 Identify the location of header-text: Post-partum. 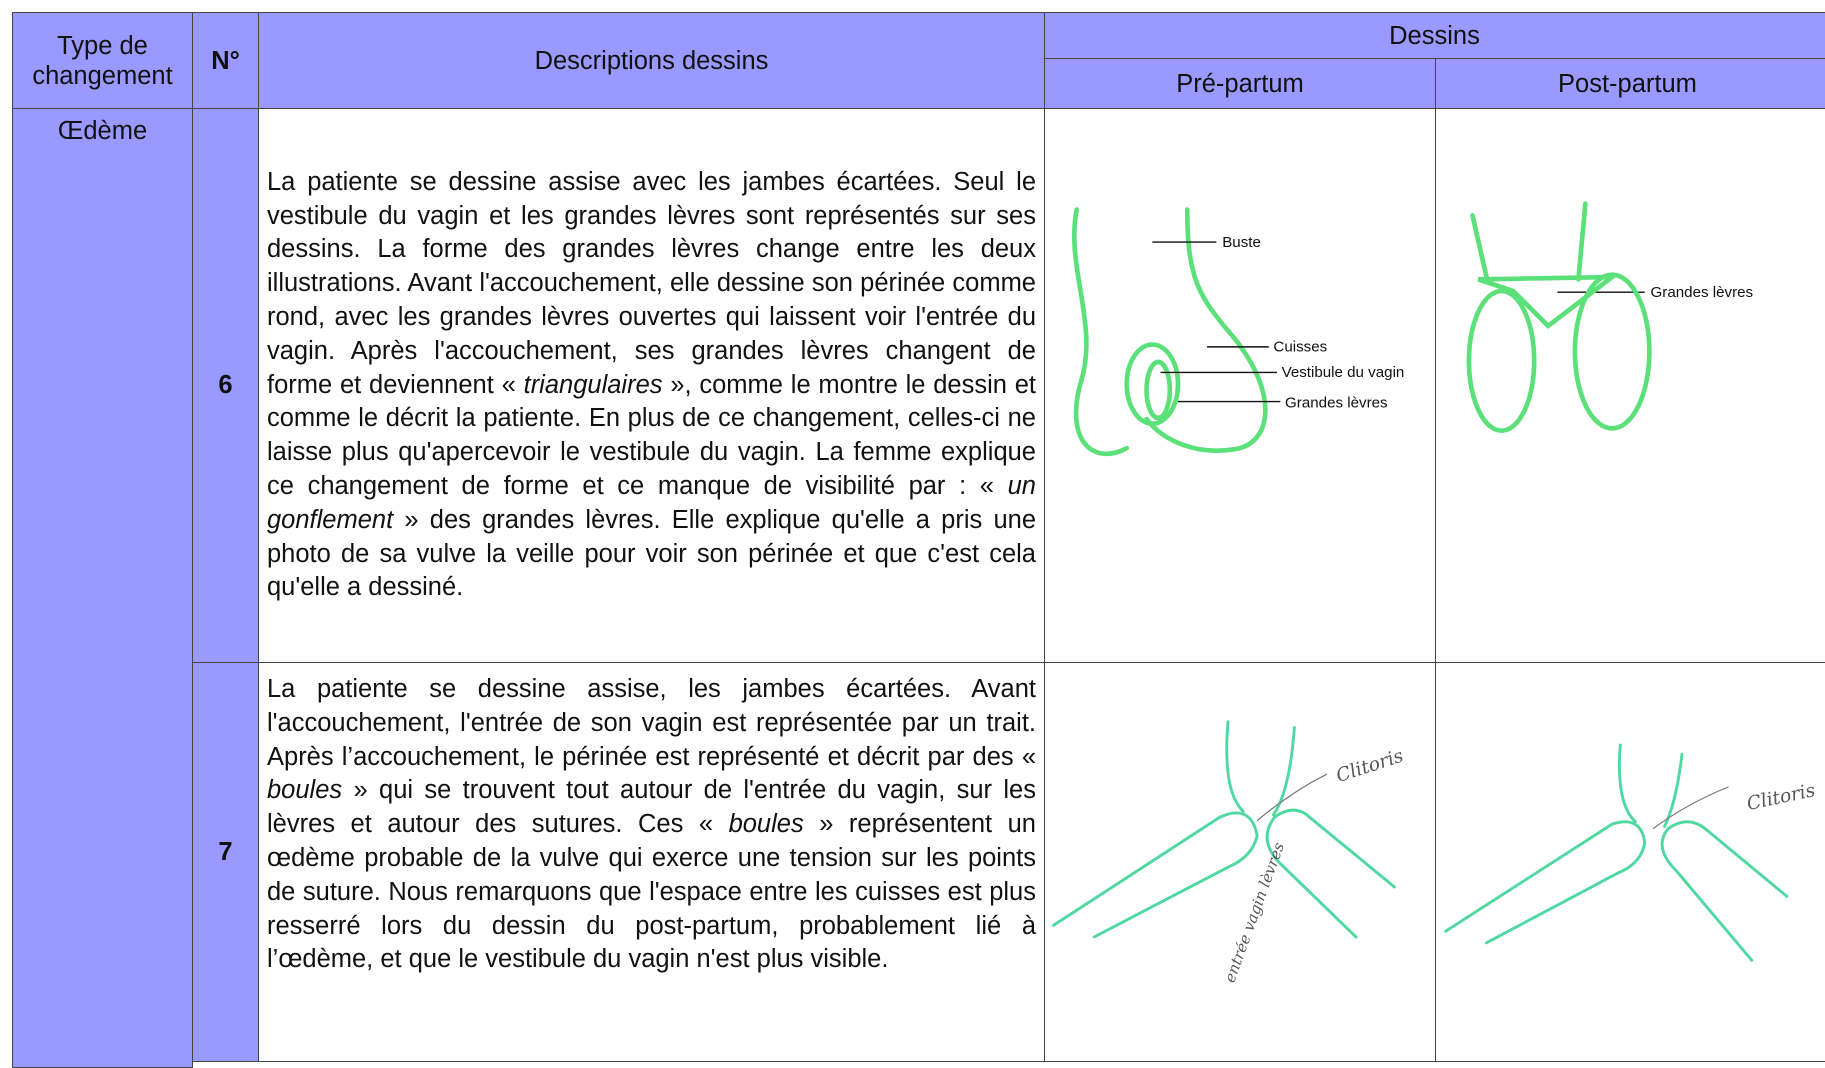
(1627, 83).